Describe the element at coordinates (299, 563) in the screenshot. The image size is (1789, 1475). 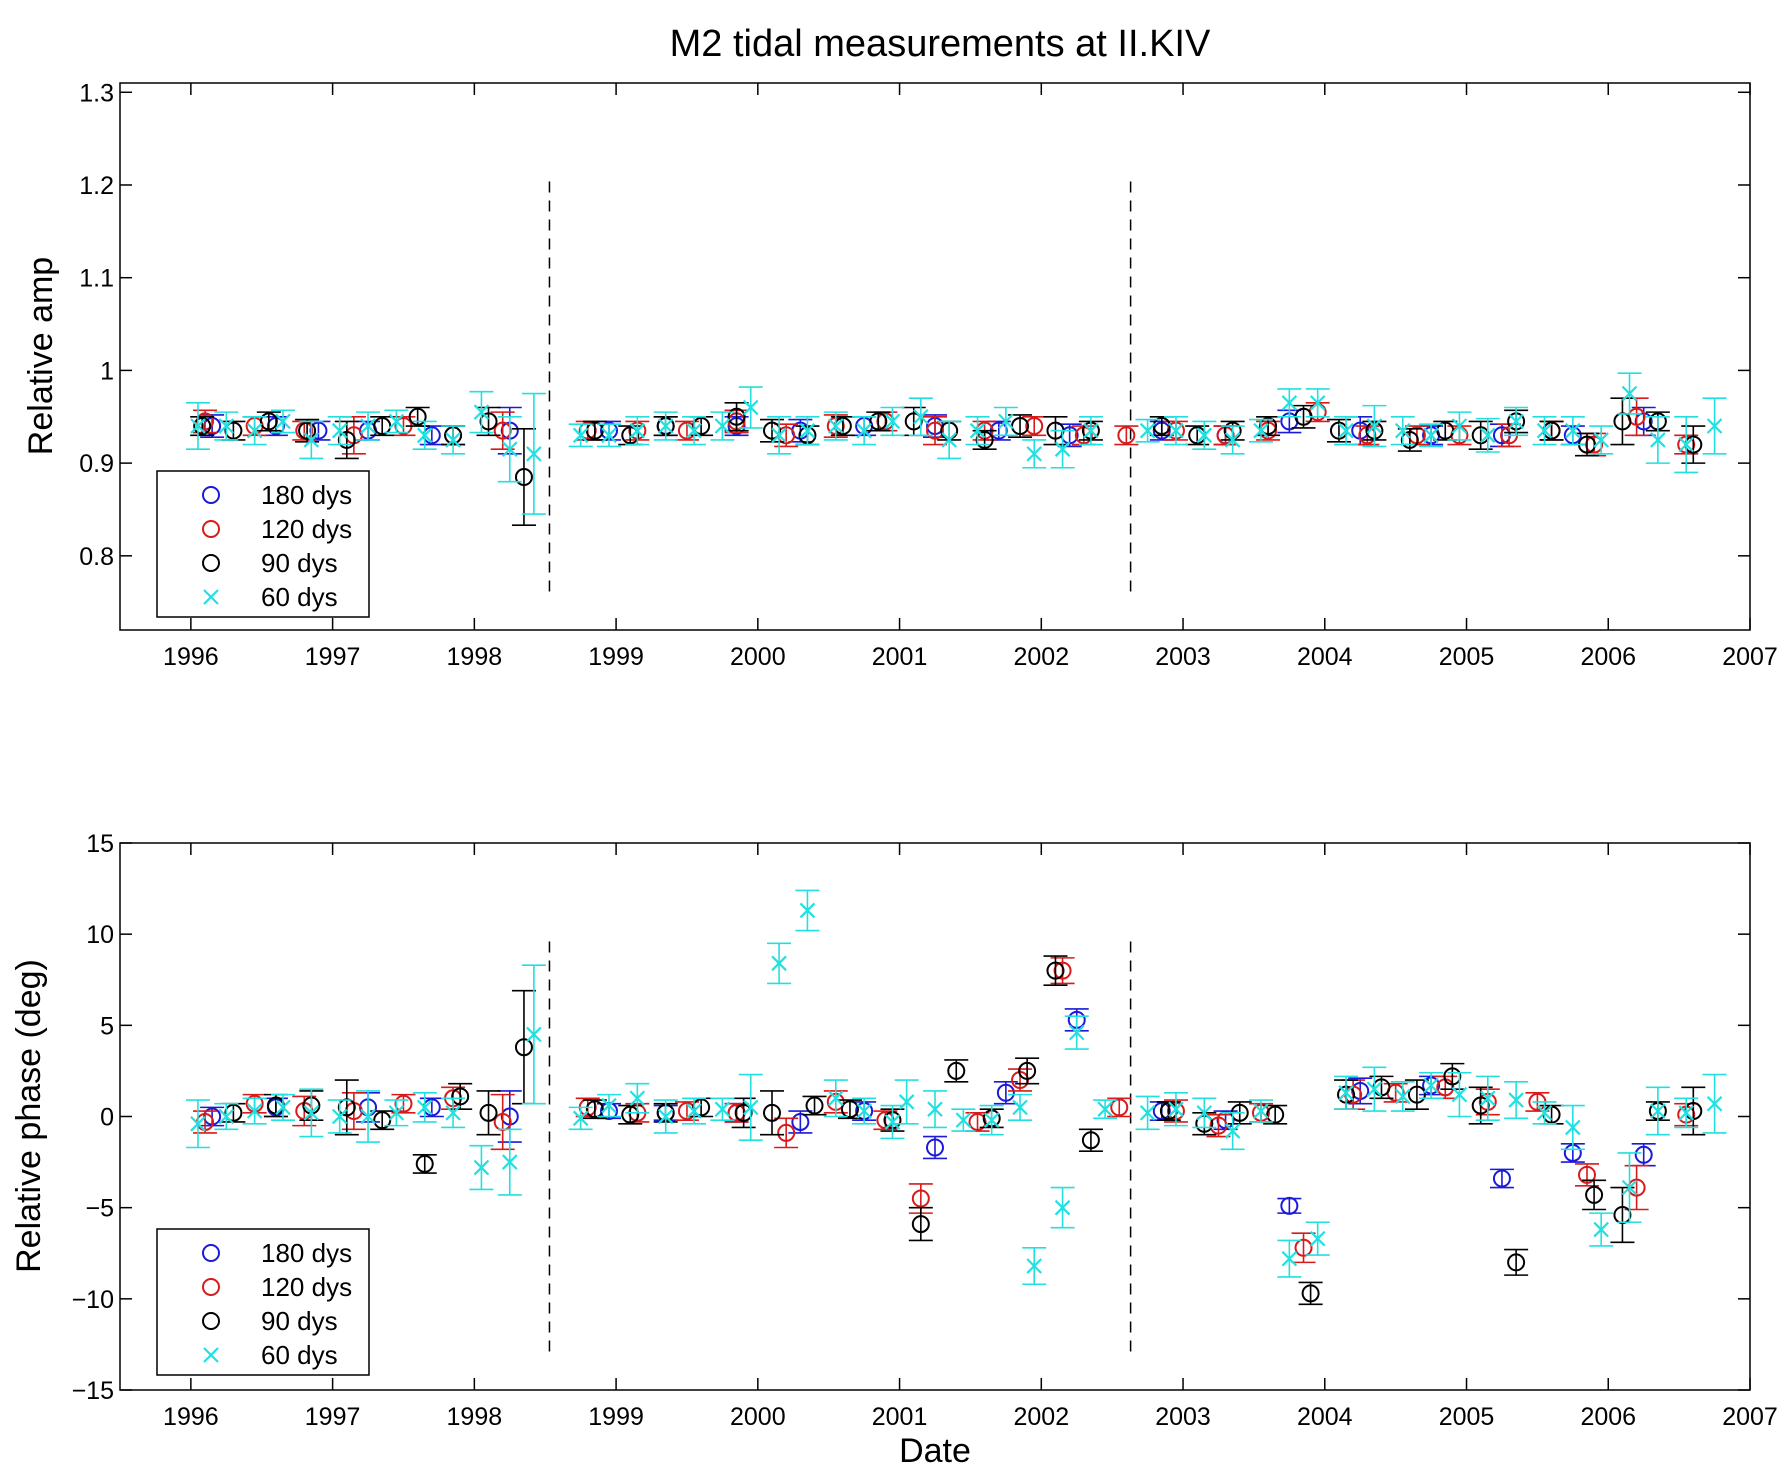
I see `legend-label: 90 dys` at that location.